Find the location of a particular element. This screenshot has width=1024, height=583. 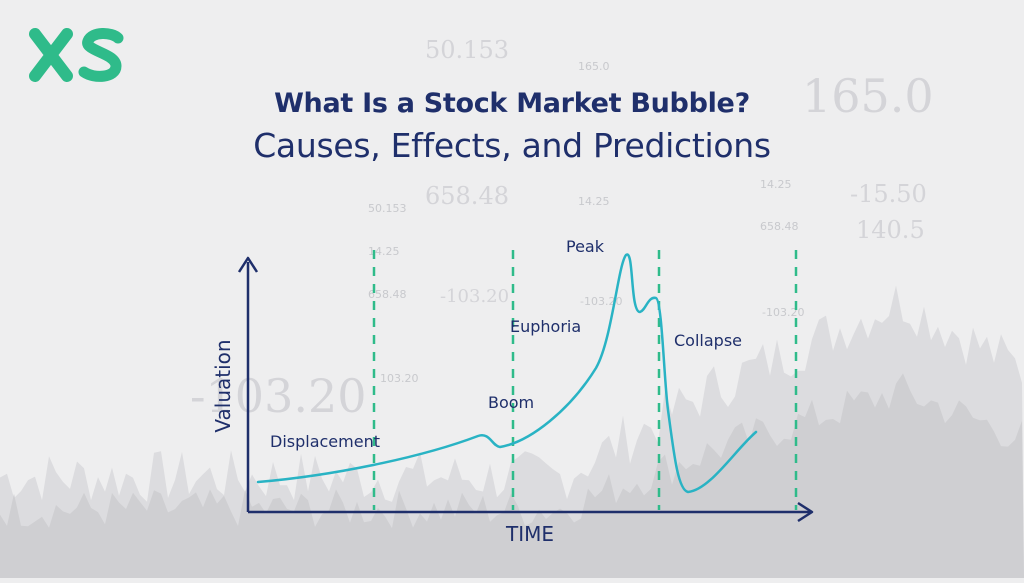

bg-number: 103.20 is located at coordinates (399, 378).